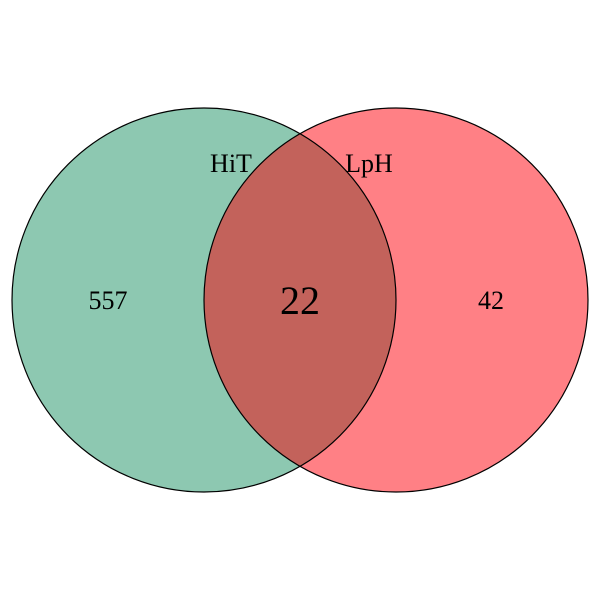 The width and height of the screenshot is (600, 600). I want to click on set-label-hit: HiT, so click(231, 163).